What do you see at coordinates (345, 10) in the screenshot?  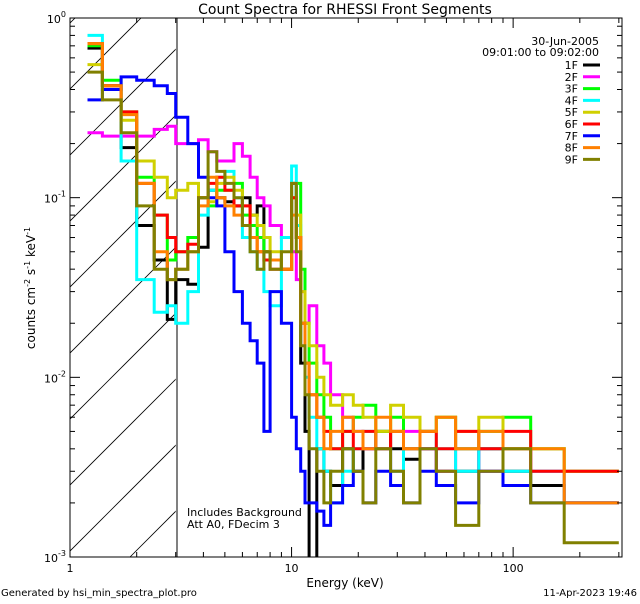 I see `chart-title: Count Spectra for RHESSI Front Segments` at bounding box center [345, 10].